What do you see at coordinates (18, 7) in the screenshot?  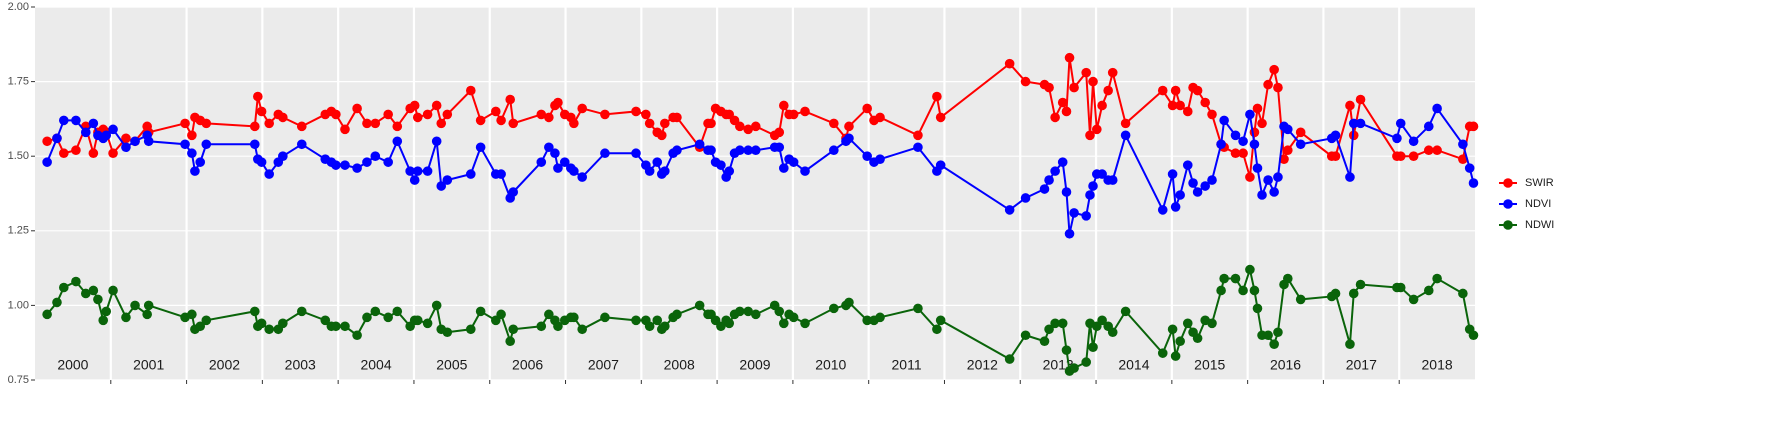 I see `y-tick-label: 2.00` at bounding box center [18, 7].